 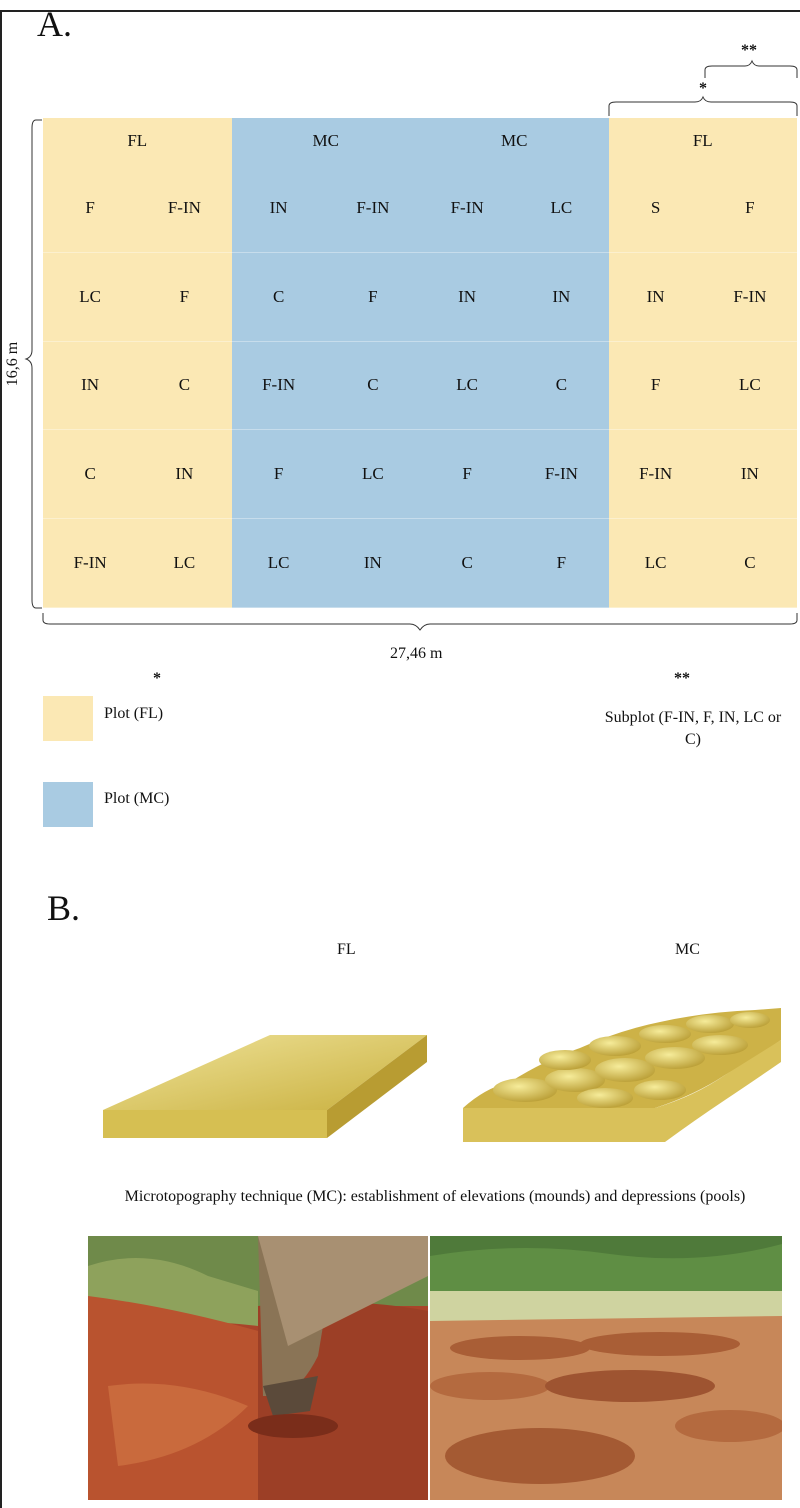 I want to click on mound-front, so click(x=622, y=1091).